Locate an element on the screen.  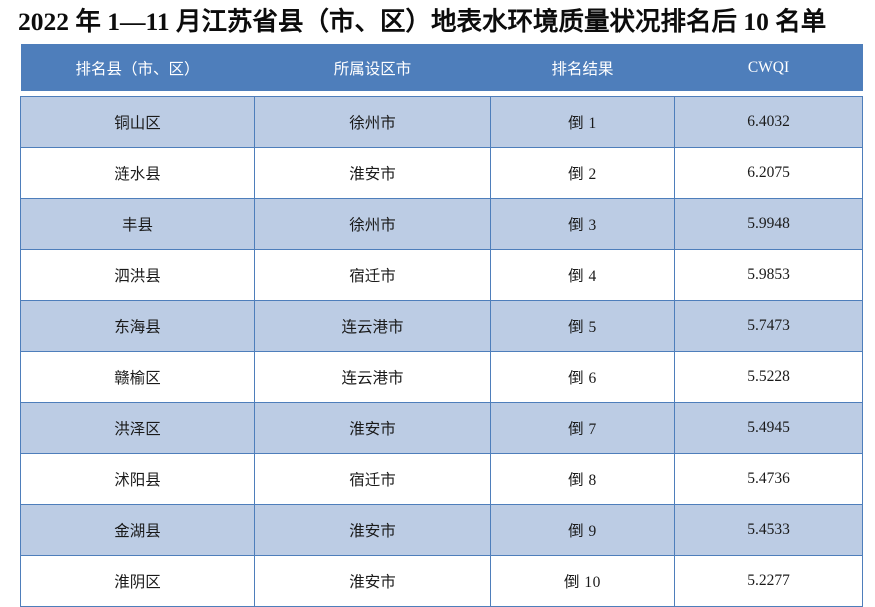
cell-rank: 倒 4 is located at coordinates (582, 275).